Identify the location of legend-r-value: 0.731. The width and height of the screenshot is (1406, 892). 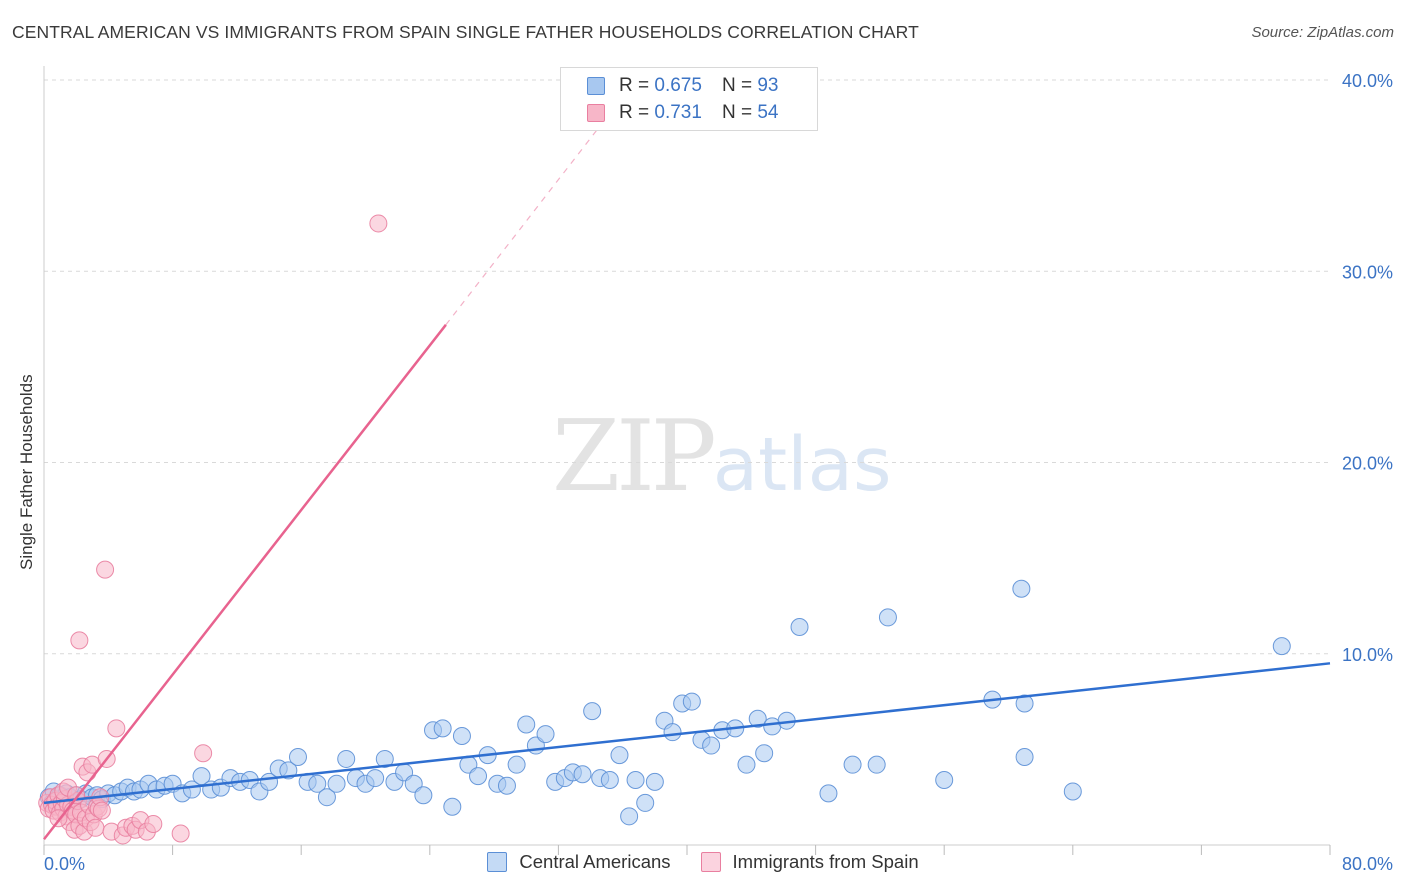
(678, 112).